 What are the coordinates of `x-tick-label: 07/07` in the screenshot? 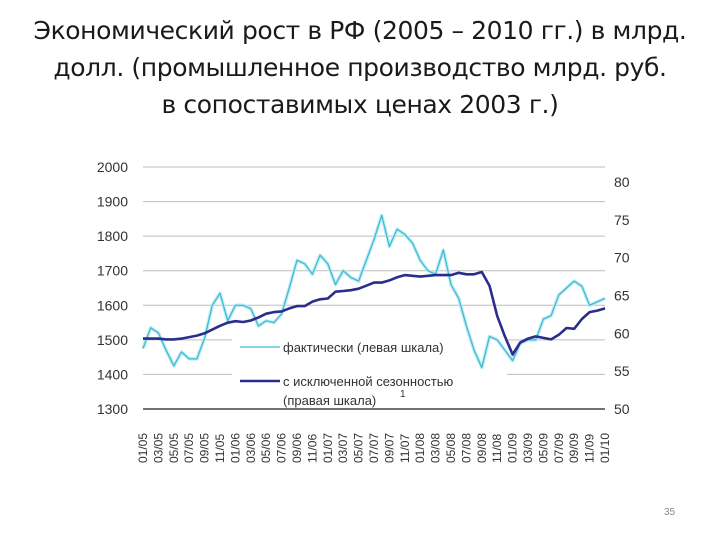 It's located at (374, 448).